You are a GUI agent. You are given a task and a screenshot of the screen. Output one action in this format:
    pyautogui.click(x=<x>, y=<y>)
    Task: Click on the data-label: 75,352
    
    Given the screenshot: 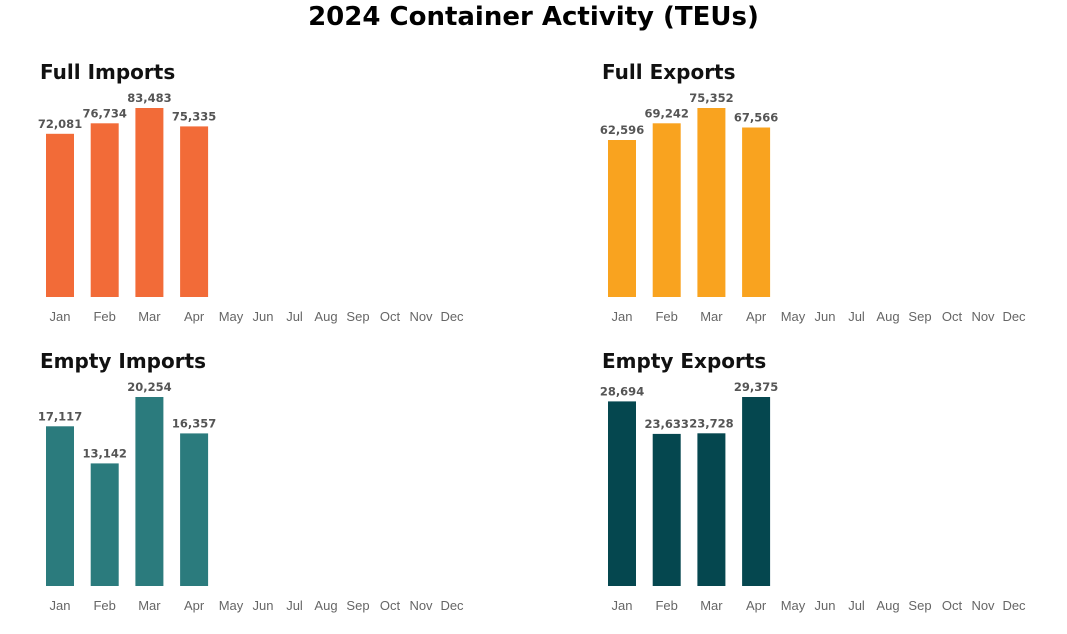 What is the action you would take?
    pyautogui.click(x=711, y=98)
    